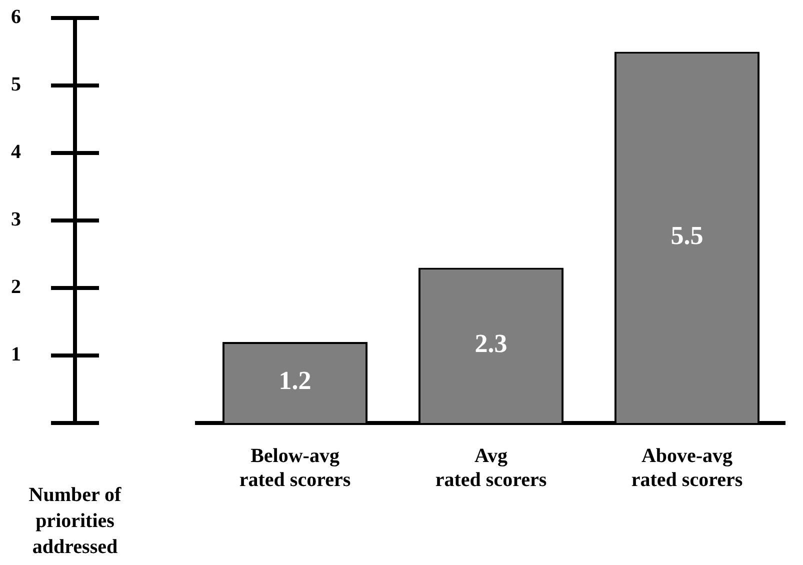 This screenshot has width=803, height=565. Describe the element at coordinates (16, 287) in the screenshot. I see `y-tick-label: 2` at that location.